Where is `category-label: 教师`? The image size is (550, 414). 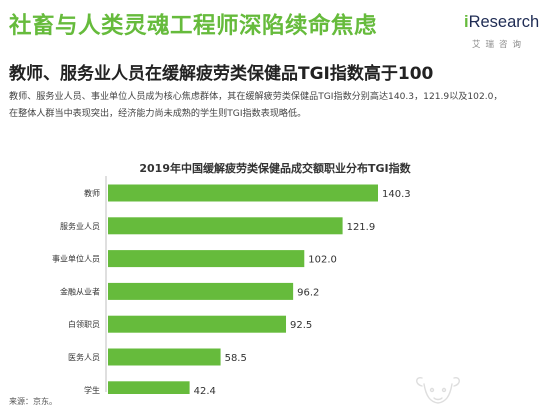 category-label: 教师 is located at coordinates (92, 193).